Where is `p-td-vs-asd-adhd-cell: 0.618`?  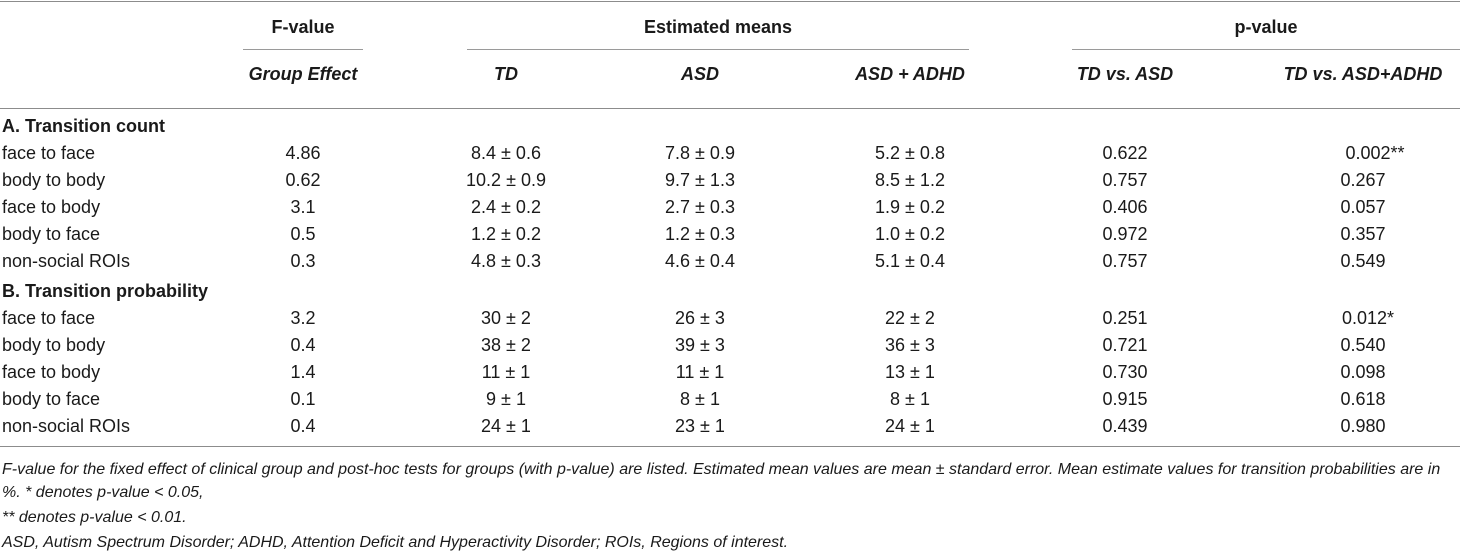
p-td-vs-asd-adhd-cell: 0.618 is located at coordinates (1363, 399).